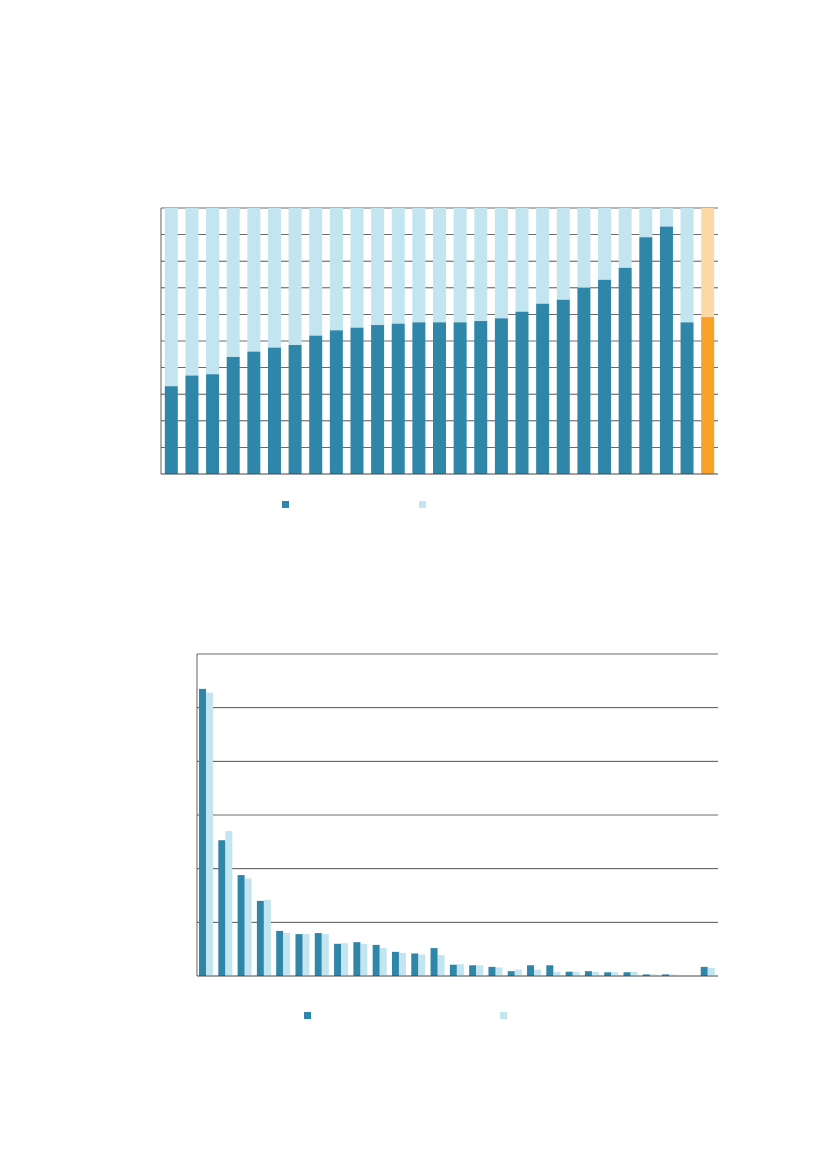 The image size is (827, 1169). I want to click on chart-2-legend-swatch-secondary, so click(503, 1015).